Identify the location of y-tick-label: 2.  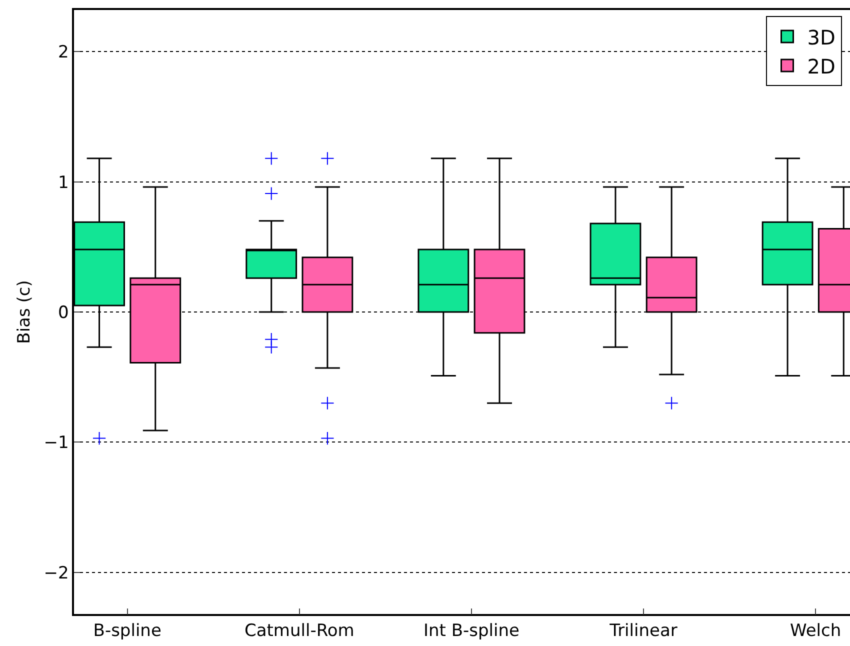
(63, 52).